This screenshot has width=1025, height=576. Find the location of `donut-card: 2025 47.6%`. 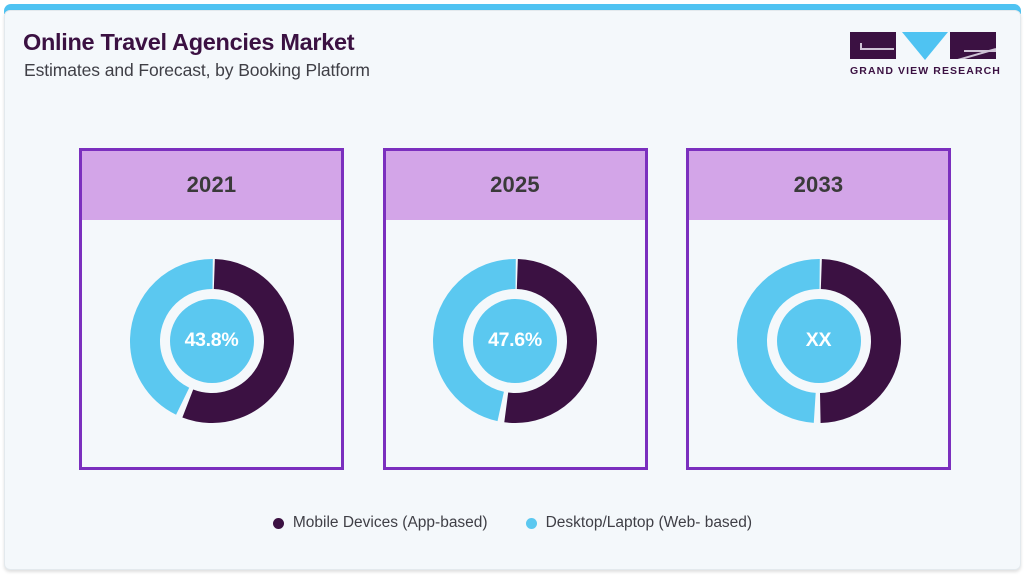

donut-card: 2025 47.6% is located at coordinates (515, 309).